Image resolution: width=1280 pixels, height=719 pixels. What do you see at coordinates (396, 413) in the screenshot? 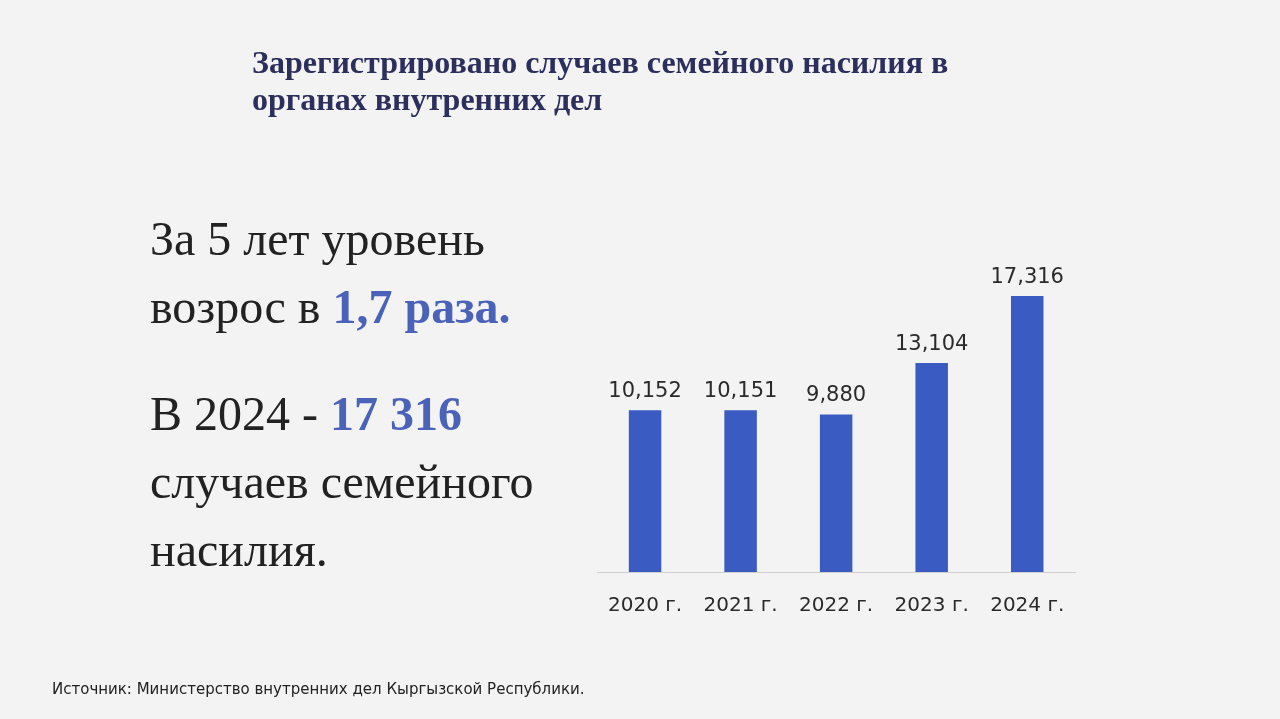
I see `text: 17 316` at bounding box center [396, 413].